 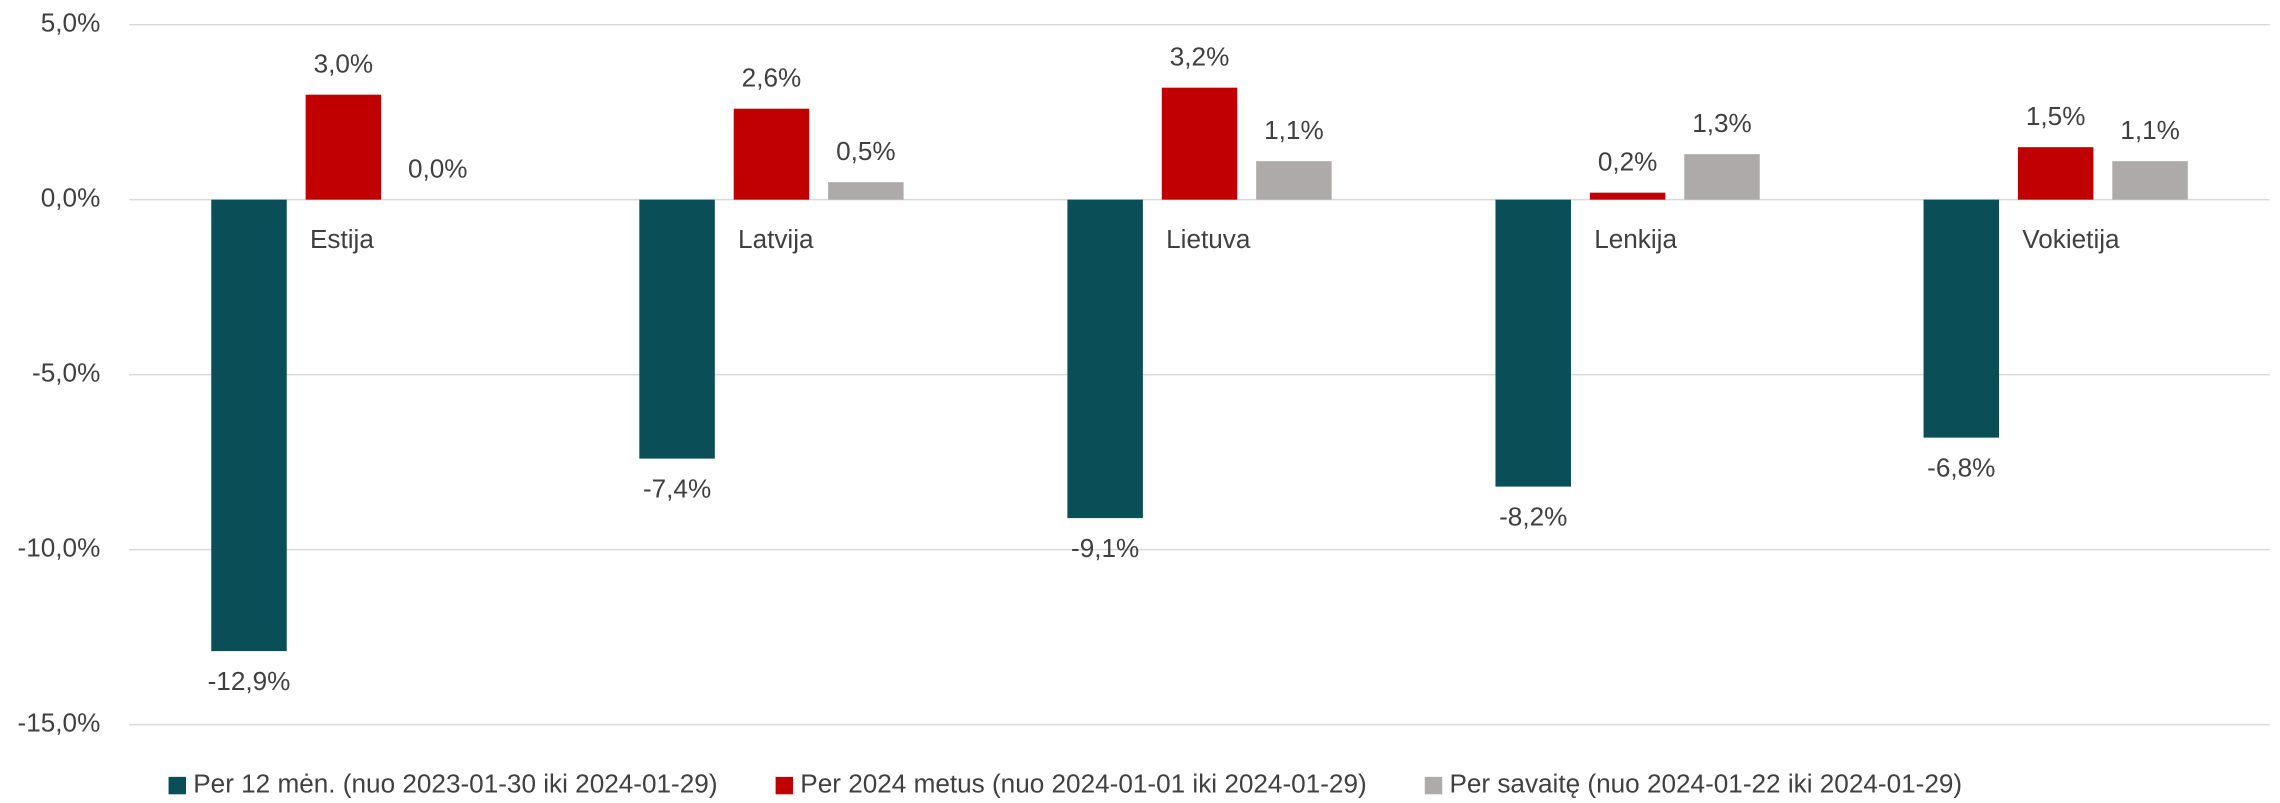 I want to click on y-tick-label: -5,0%, so click(x=66, y=373).